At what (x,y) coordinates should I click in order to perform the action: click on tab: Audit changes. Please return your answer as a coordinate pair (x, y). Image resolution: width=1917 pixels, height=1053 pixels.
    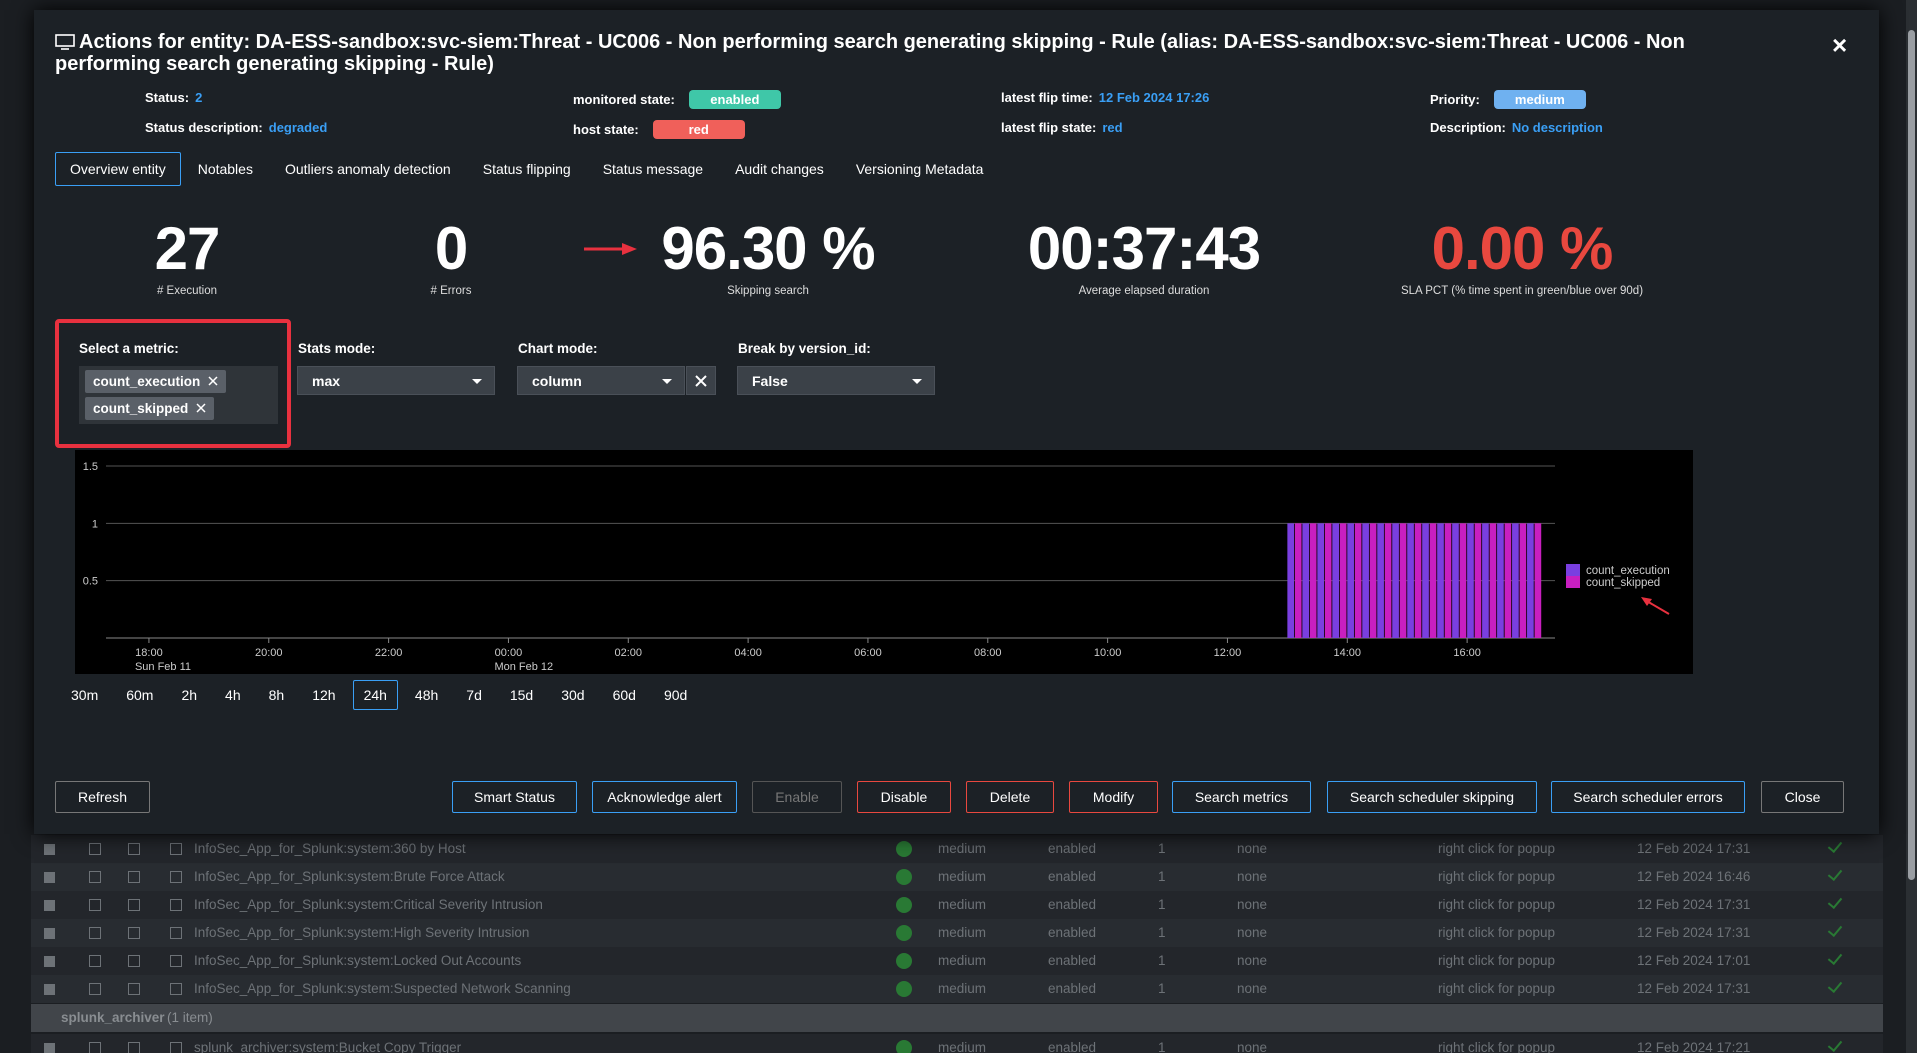
    Looking at the image, I should click on (779, 169).